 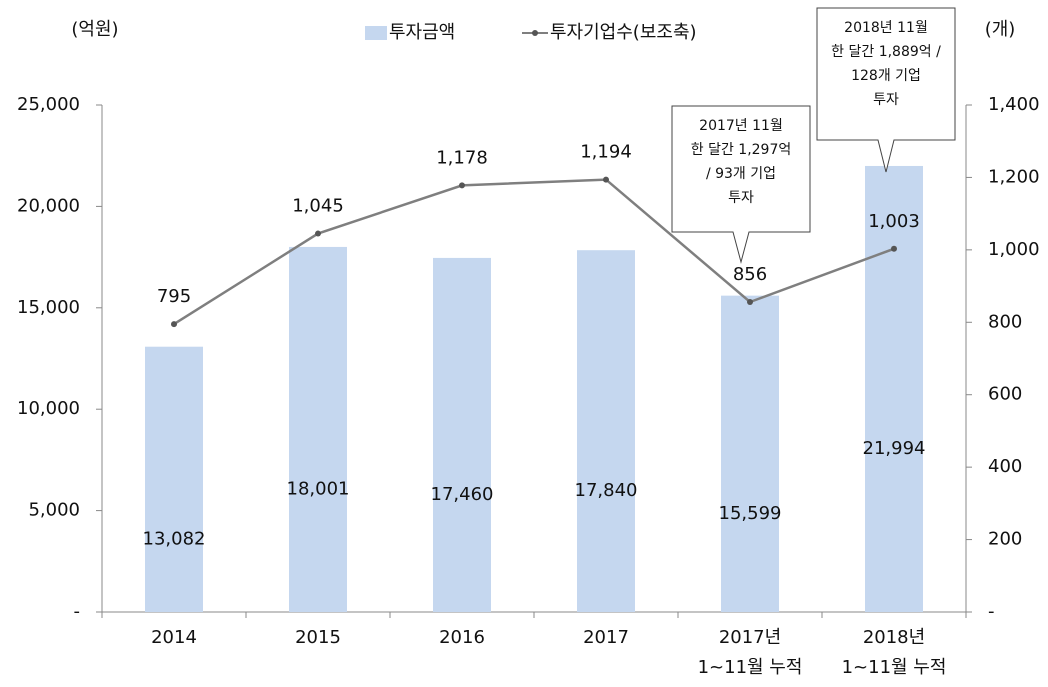 I want to click on x-tick-label: 2018년 1~11월 누적, so click(x=894, y=652).